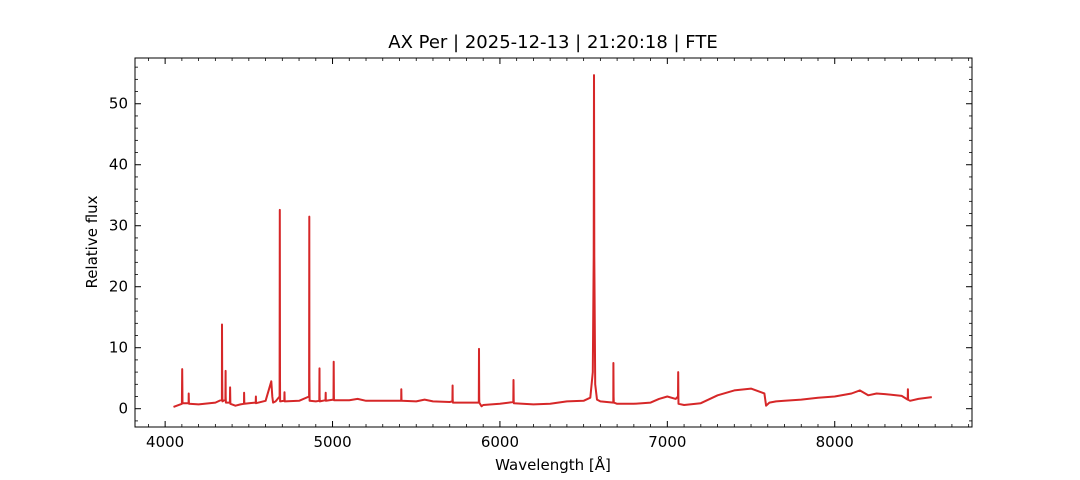 The image size is (1080, 480). What do you see at coordinates (667, 442) in the screenshot?
I see `x-tick-label: 7000` at bounding box center [667, 442].